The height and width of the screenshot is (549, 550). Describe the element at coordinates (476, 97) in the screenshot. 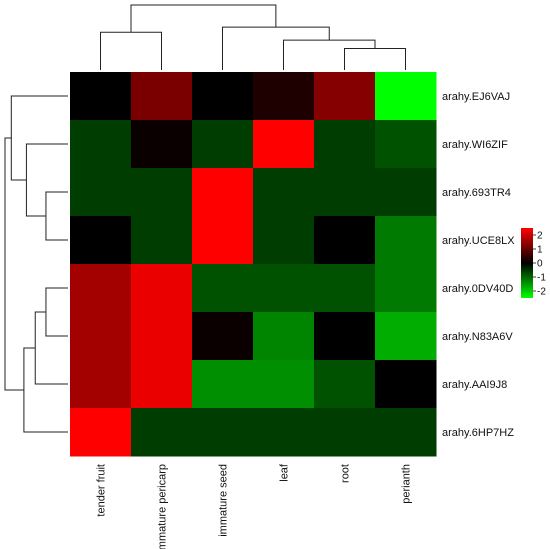

I see `row-label: arahy.EJ6VAJ` at that location.